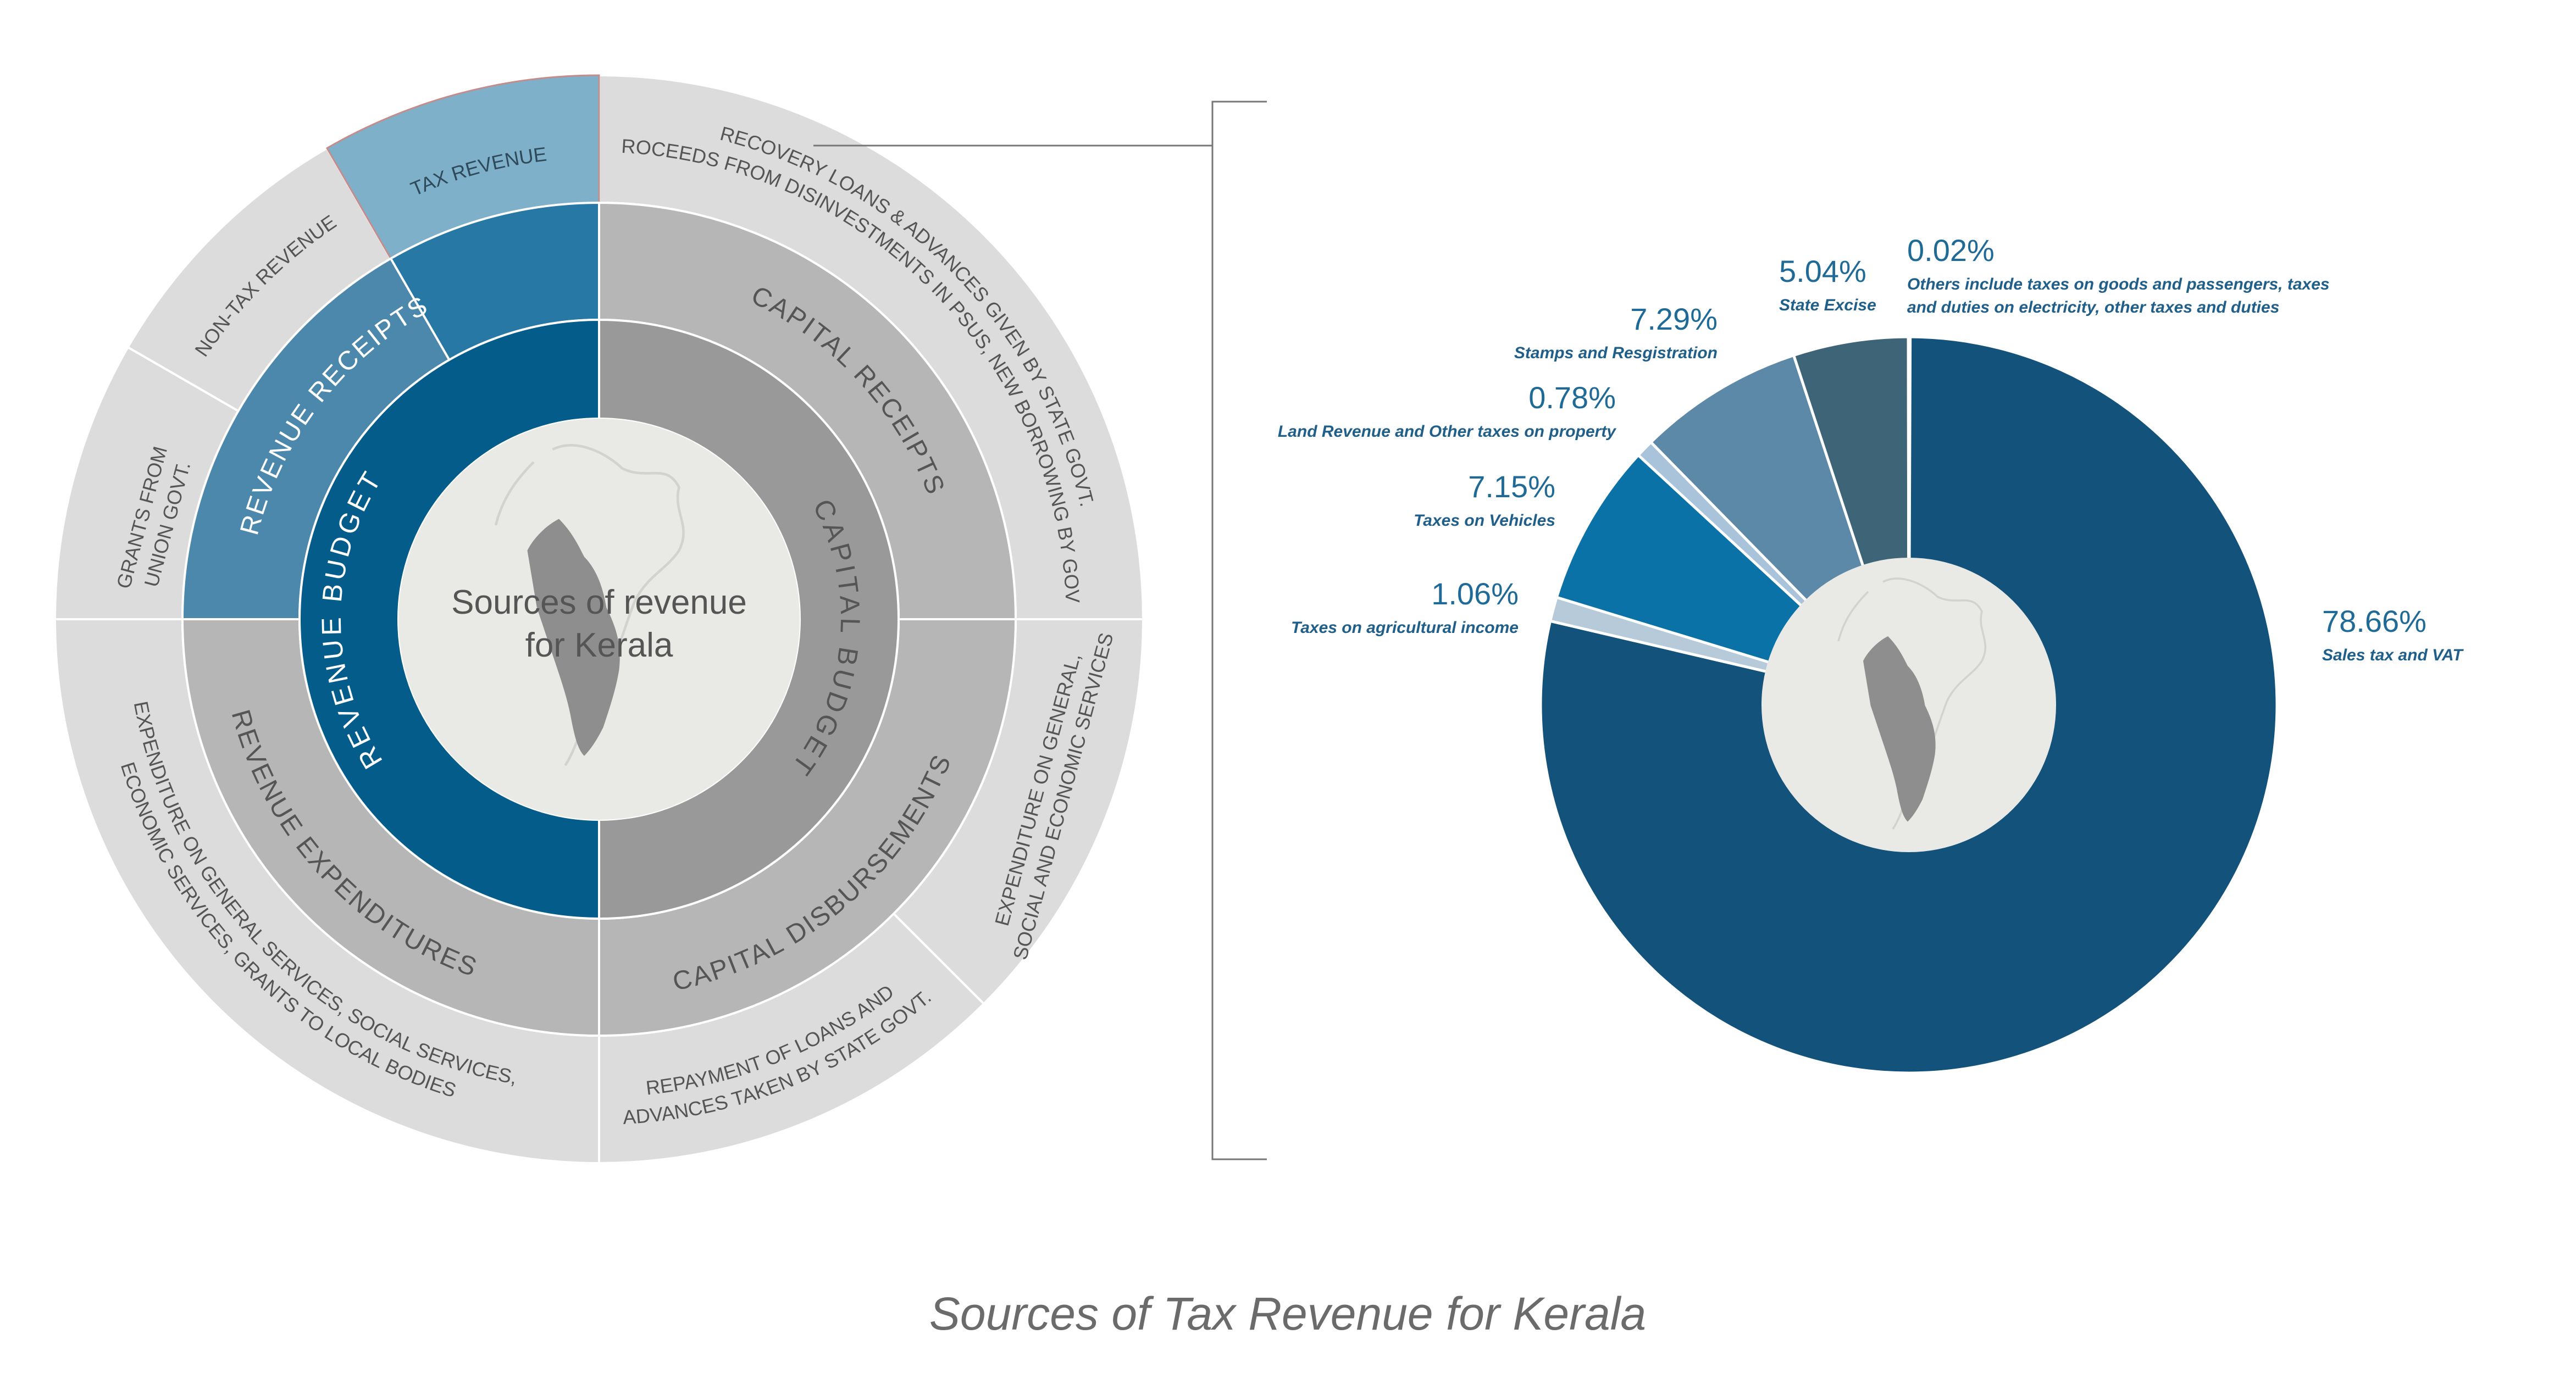  Describe the element at coordinates (1239, 630) in the screenshot. I see `bracket` at that location.